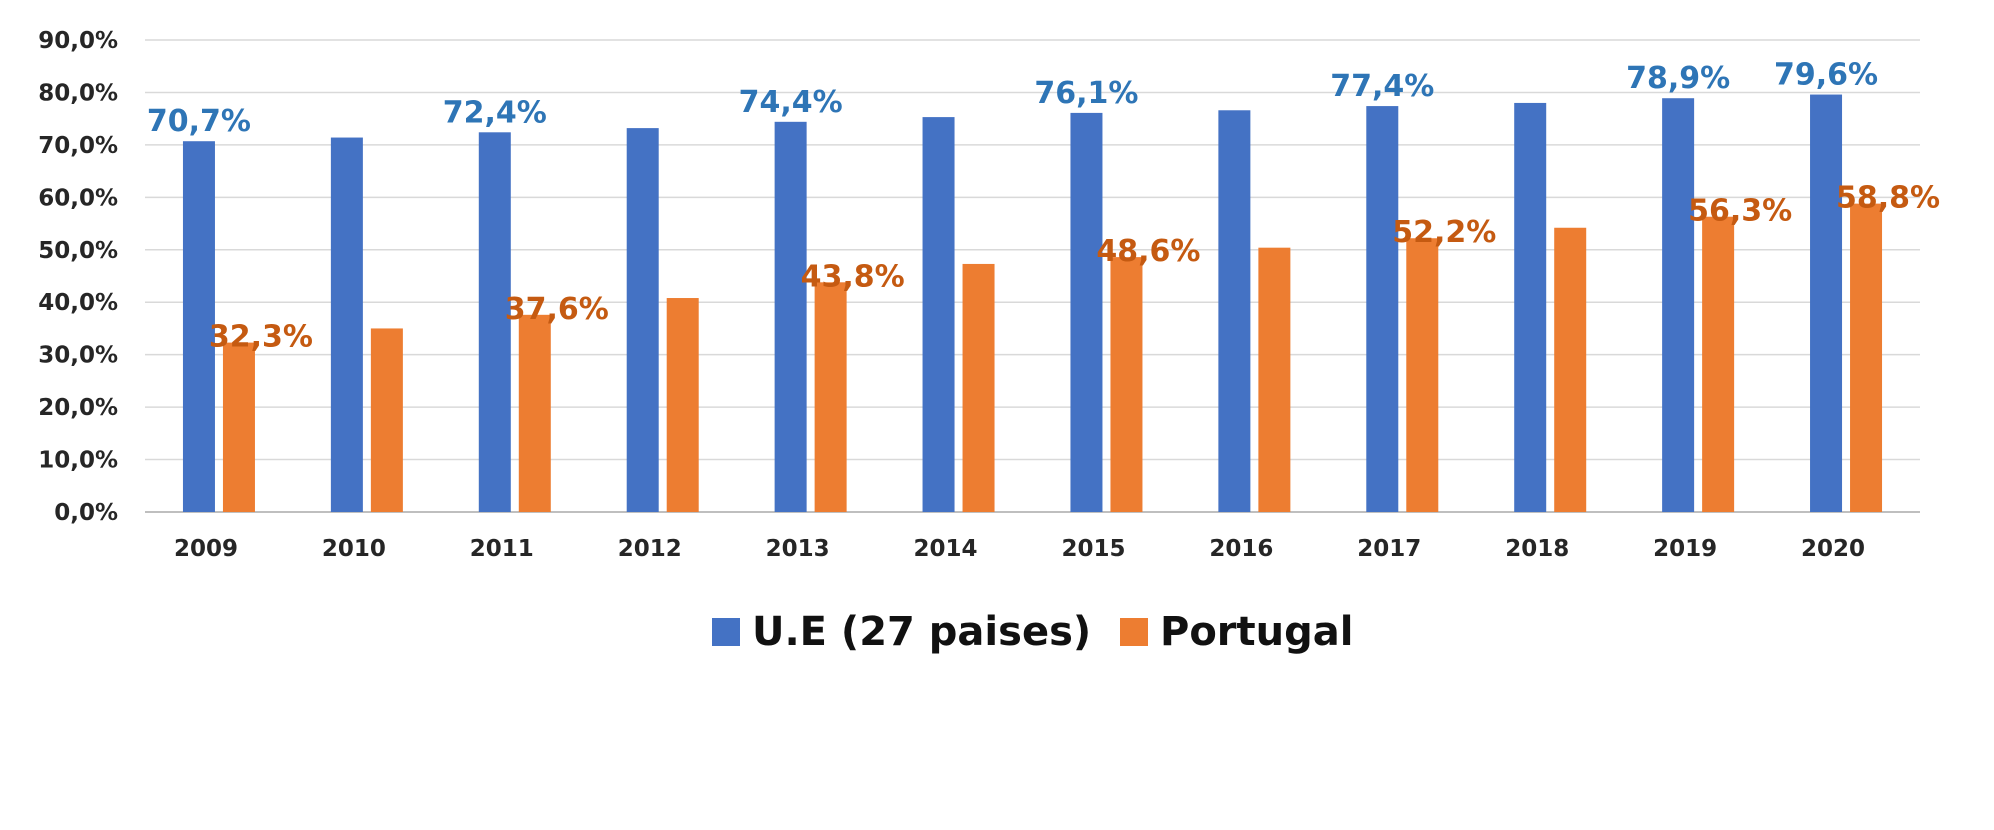  Describe the element at coordinates (1382, 309) in the screenshot. I see `bar-u-e-27-paises--2017` at that location.